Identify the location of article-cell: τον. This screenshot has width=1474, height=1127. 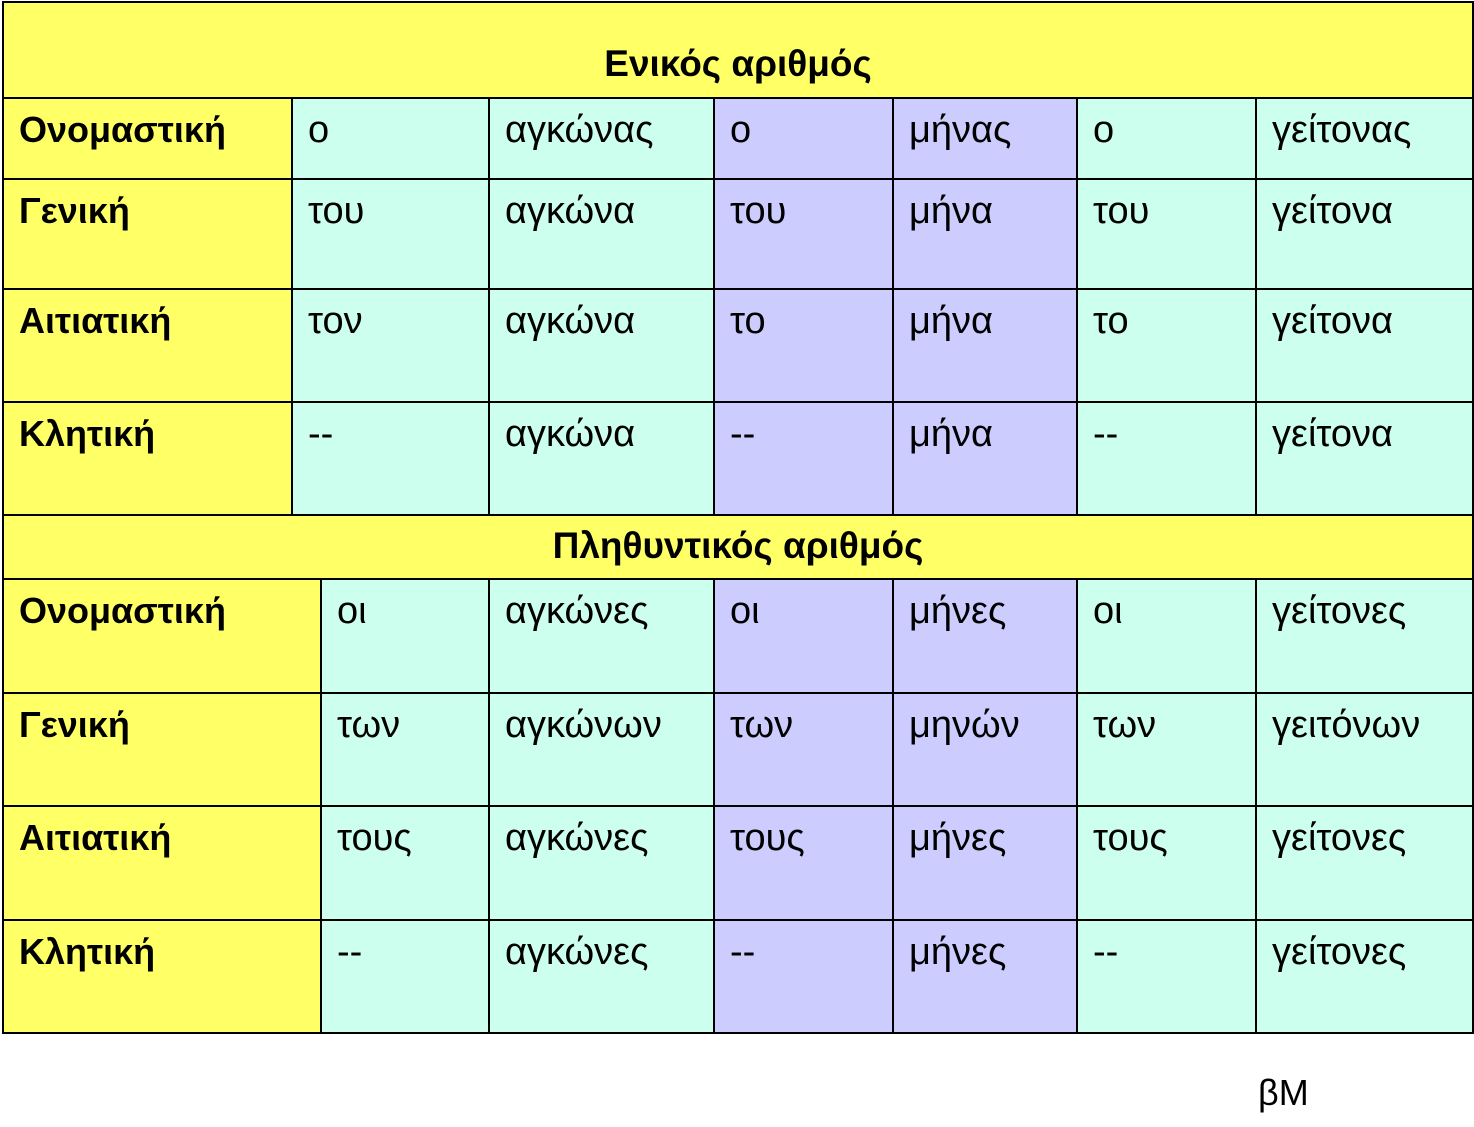
(391, 345).